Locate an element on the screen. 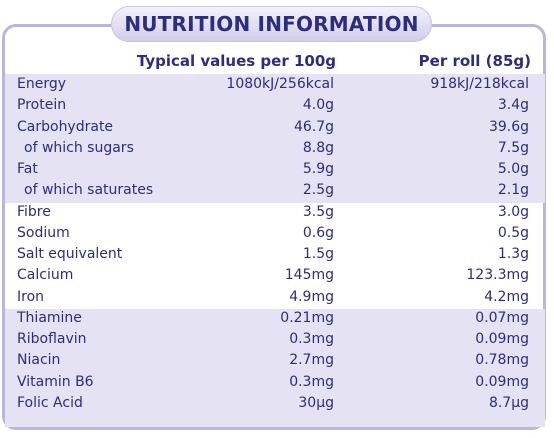 The image size is (554, 438). value-per-100g: 0.21mg is located at coordinates (307, 318).